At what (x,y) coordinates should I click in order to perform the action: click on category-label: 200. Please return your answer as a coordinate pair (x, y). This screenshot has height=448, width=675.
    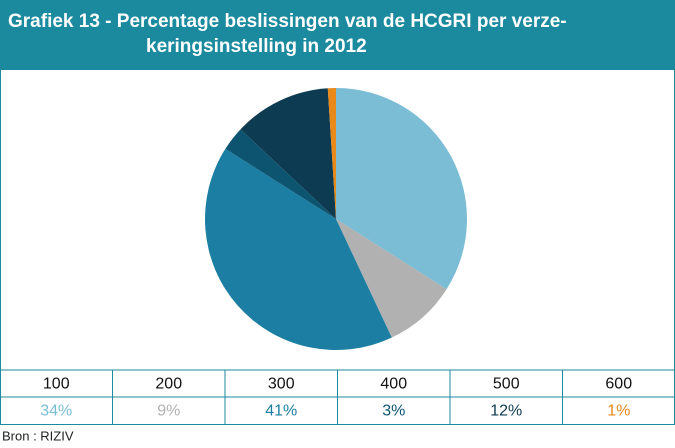
    Looking at the image, I should click on (168, 384).